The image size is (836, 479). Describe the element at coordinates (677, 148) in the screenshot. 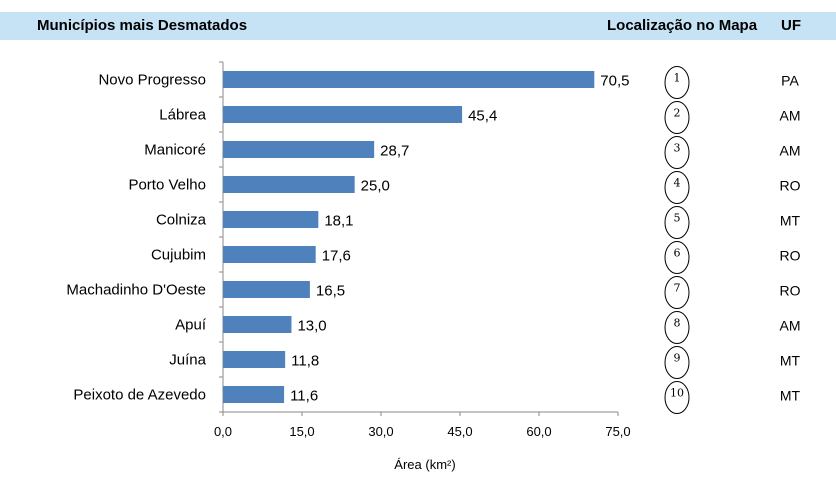

I see `map-ref-number: 3` at that location.